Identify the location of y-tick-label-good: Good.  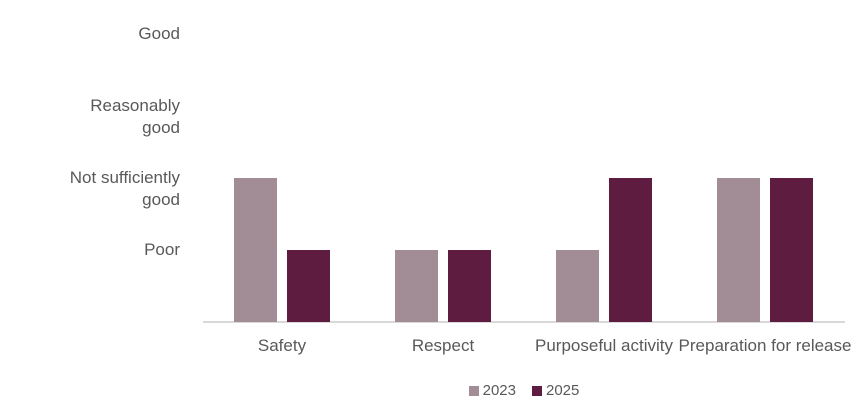
(159, 33).